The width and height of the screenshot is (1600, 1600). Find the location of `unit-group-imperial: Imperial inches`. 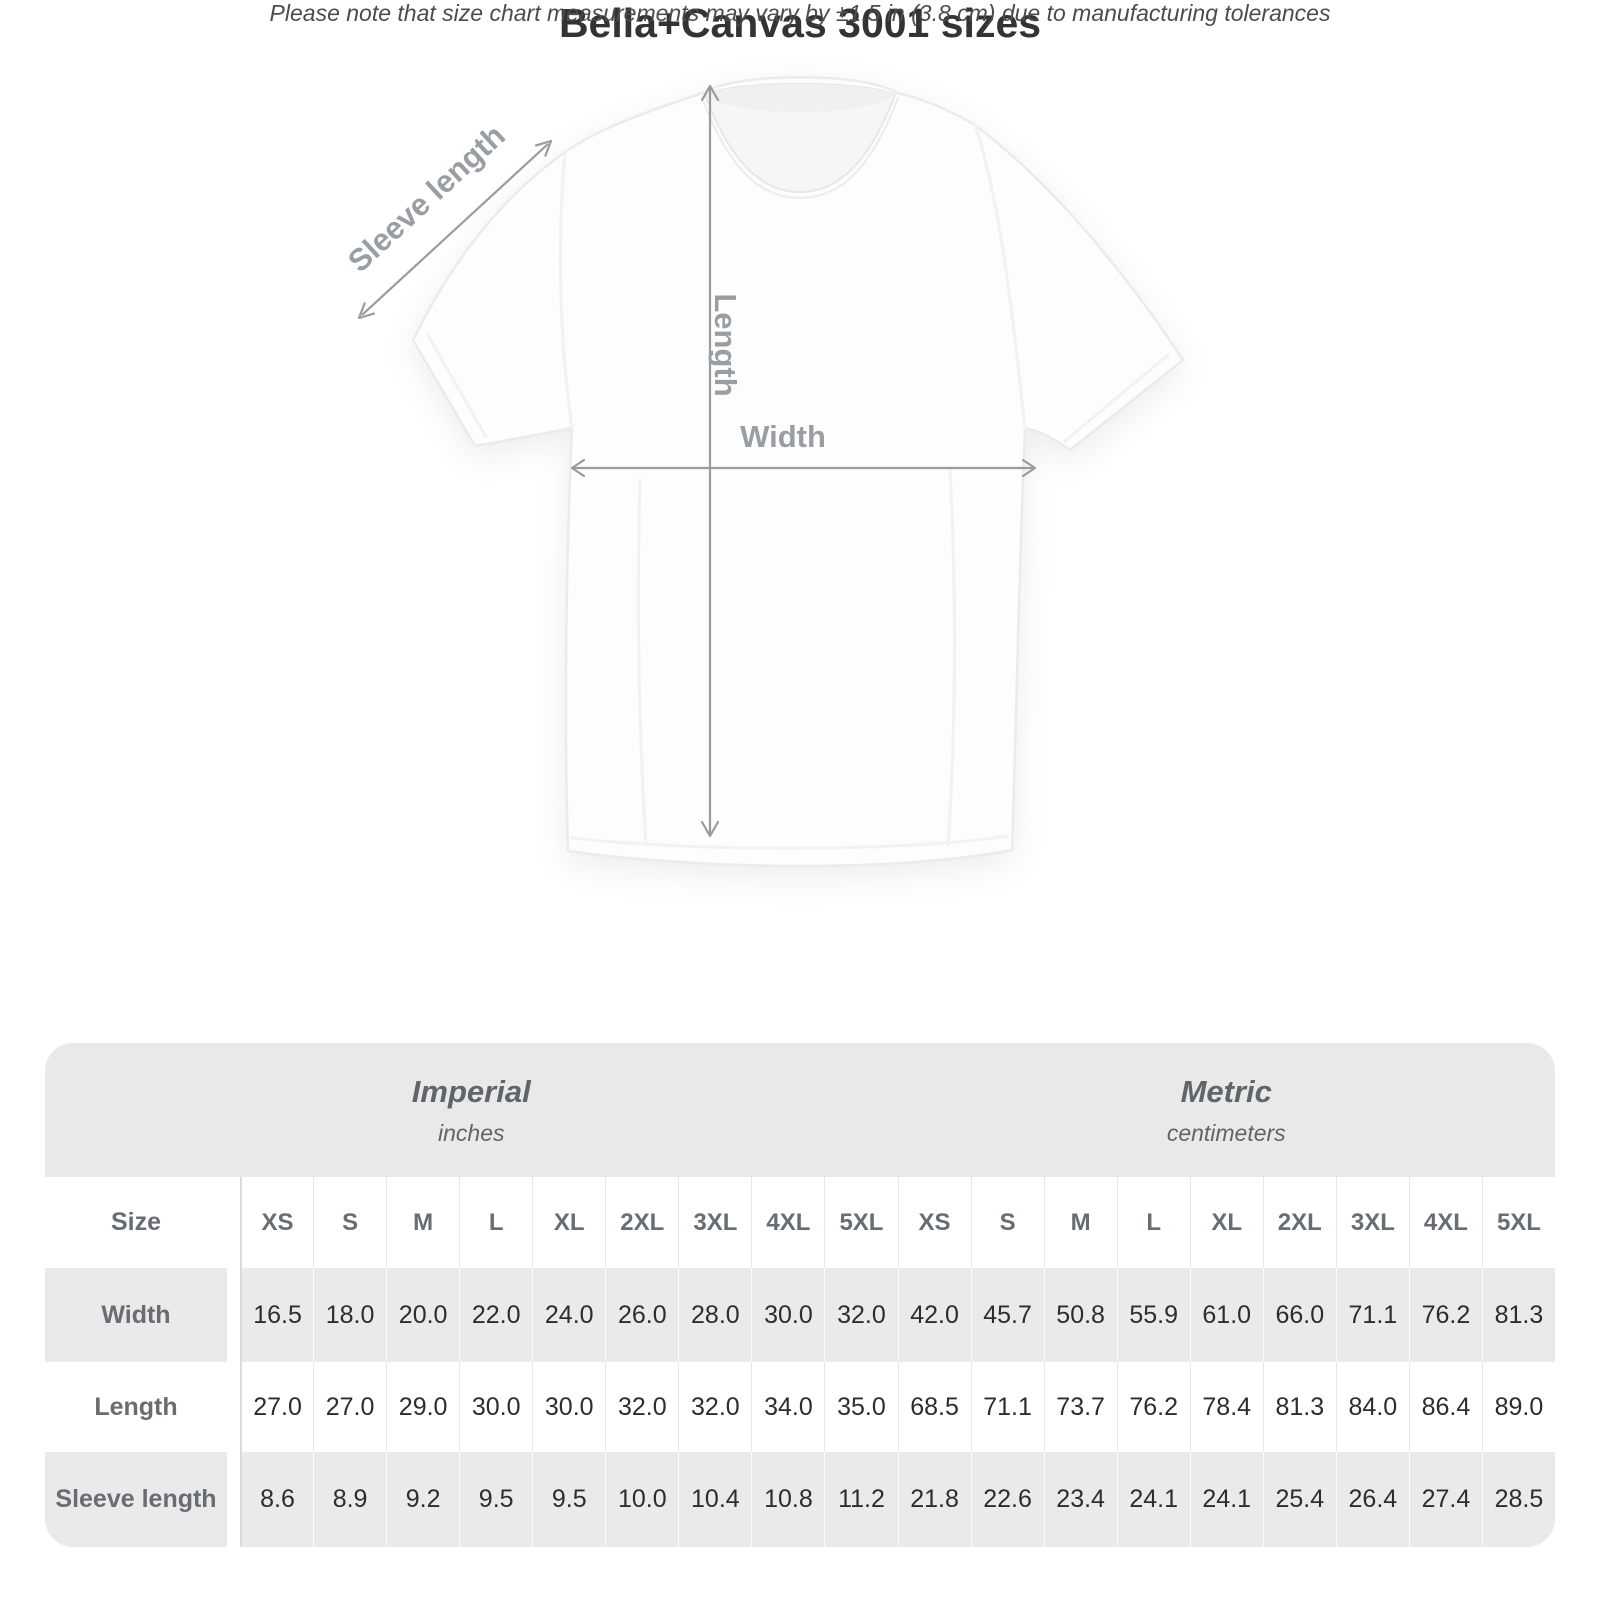

unit-group-imperial: Imperial inches is located at coordinates (471, 1110).